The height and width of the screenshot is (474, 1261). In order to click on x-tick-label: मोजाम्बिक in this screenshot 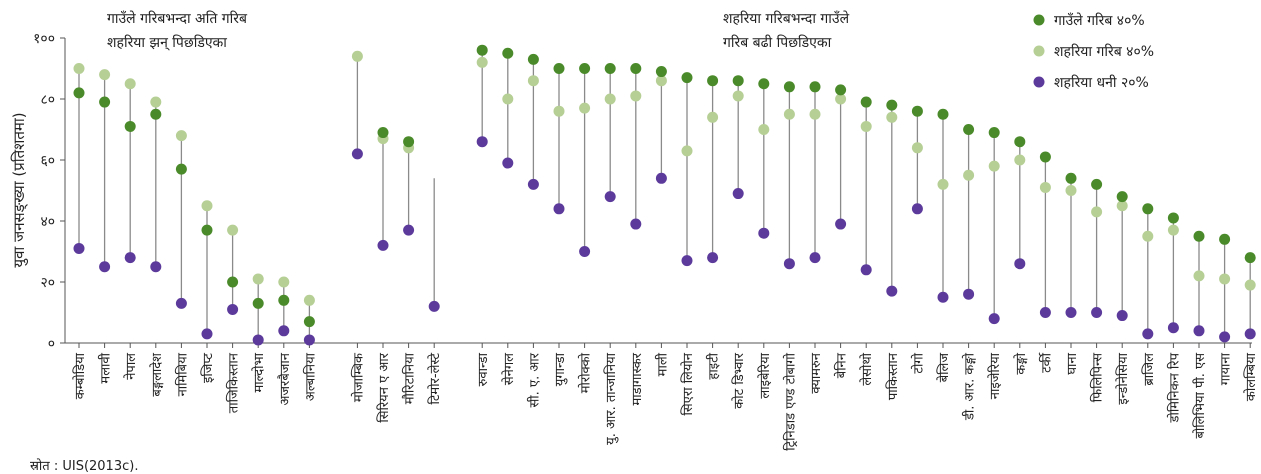, I will do `click(358, 377)`.